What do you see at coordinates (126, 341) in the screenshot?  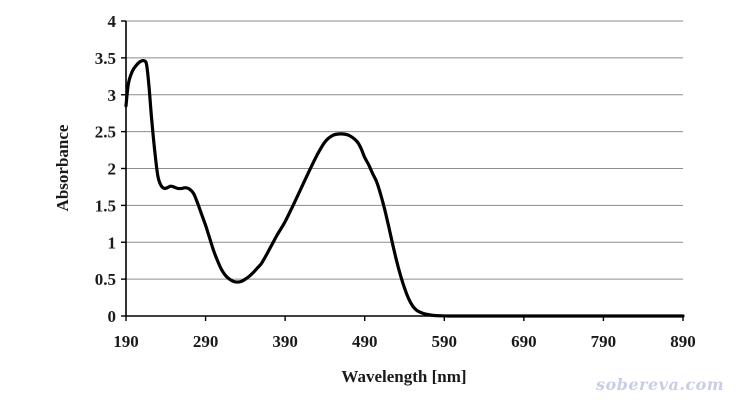 I see `x-tick-label: 190` at bounding box center [126, 341].